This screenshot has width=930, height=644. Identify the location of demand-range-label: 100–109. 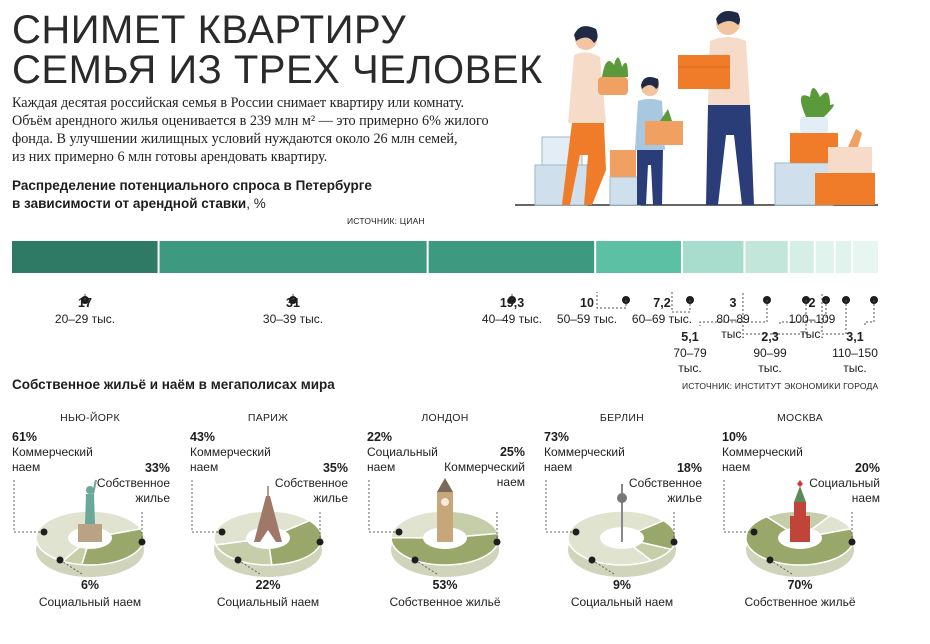
(812, 319).